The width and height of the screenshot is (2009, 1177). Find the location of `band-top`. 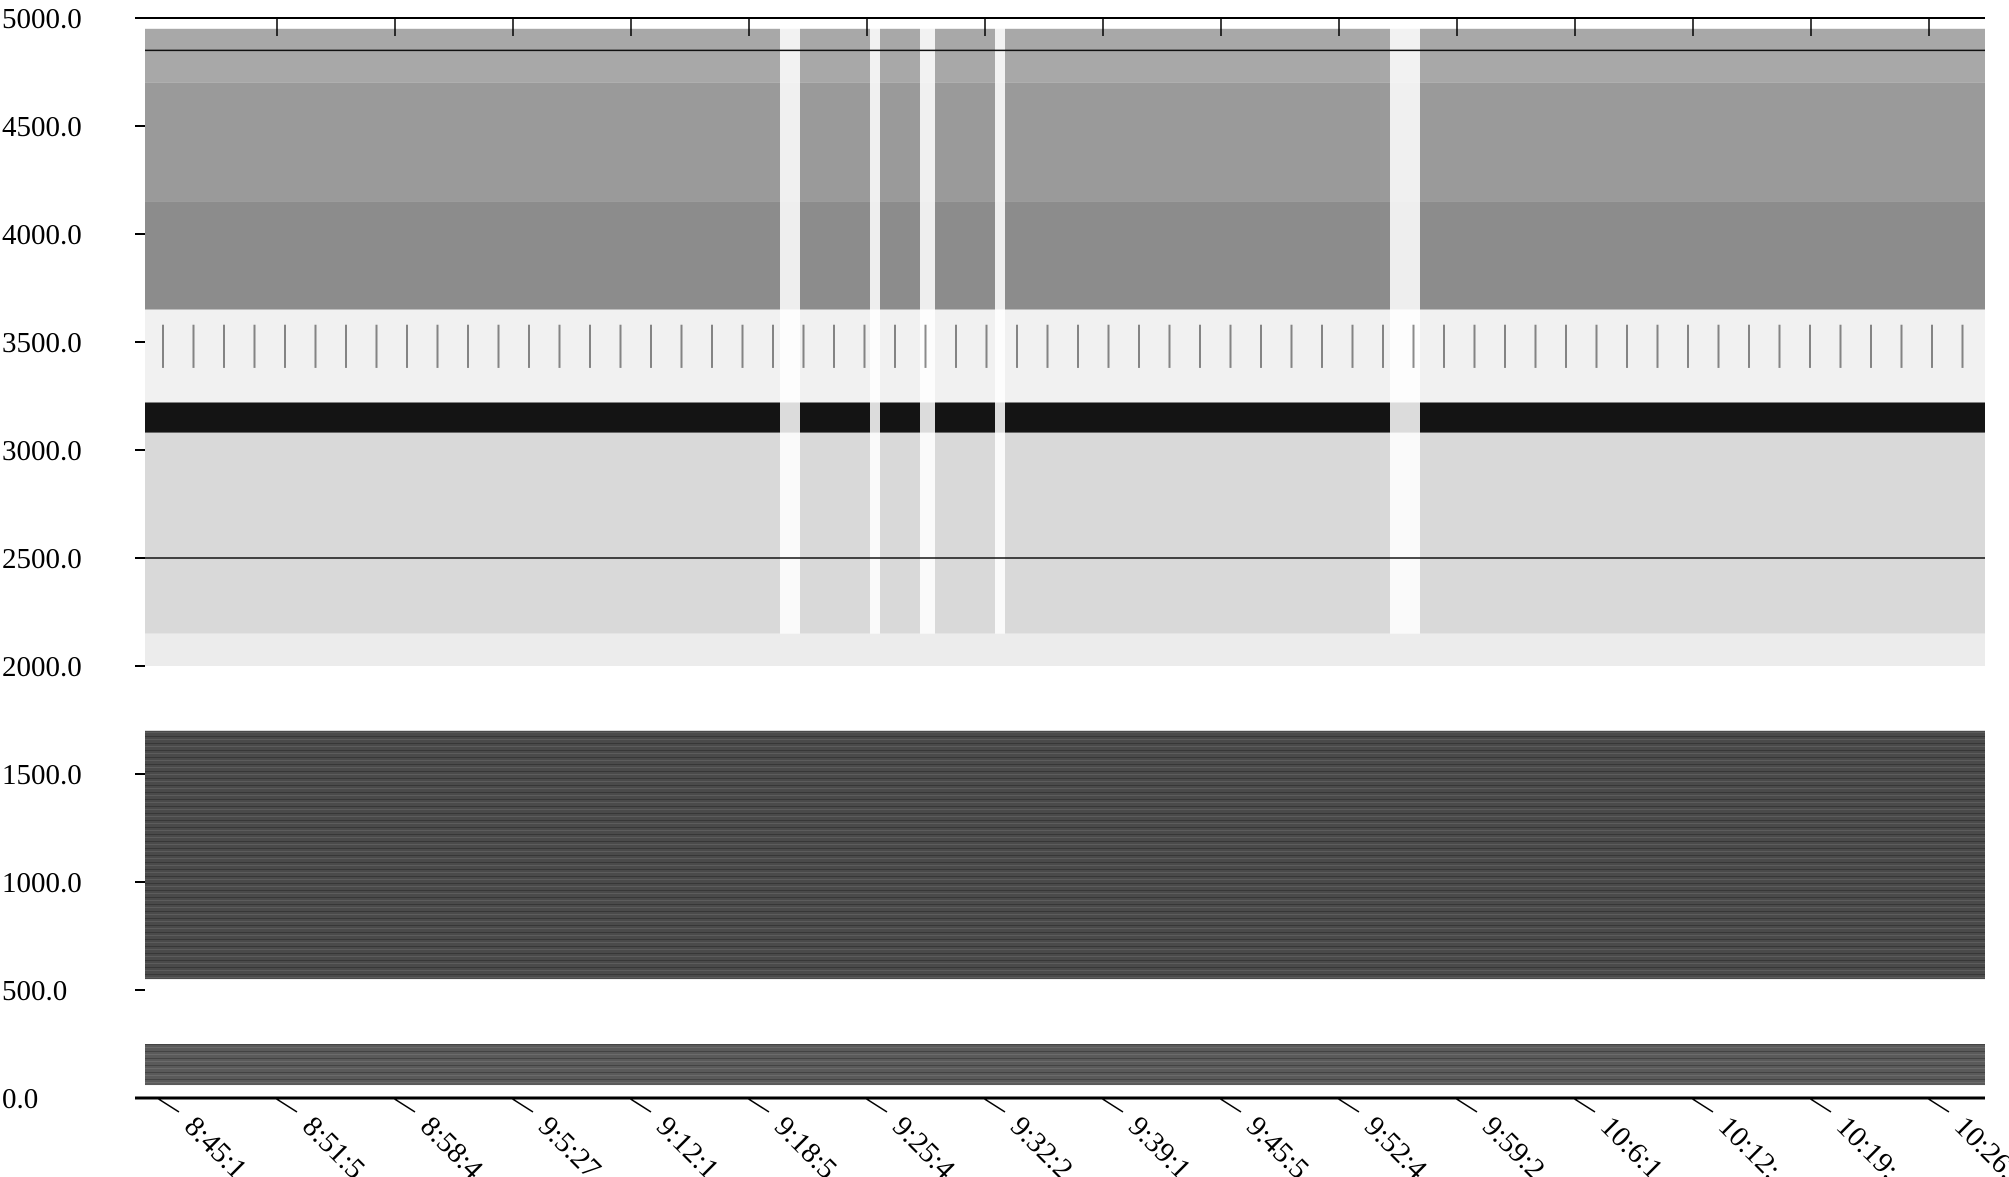

band-top is located at coordinates (1065, 55).